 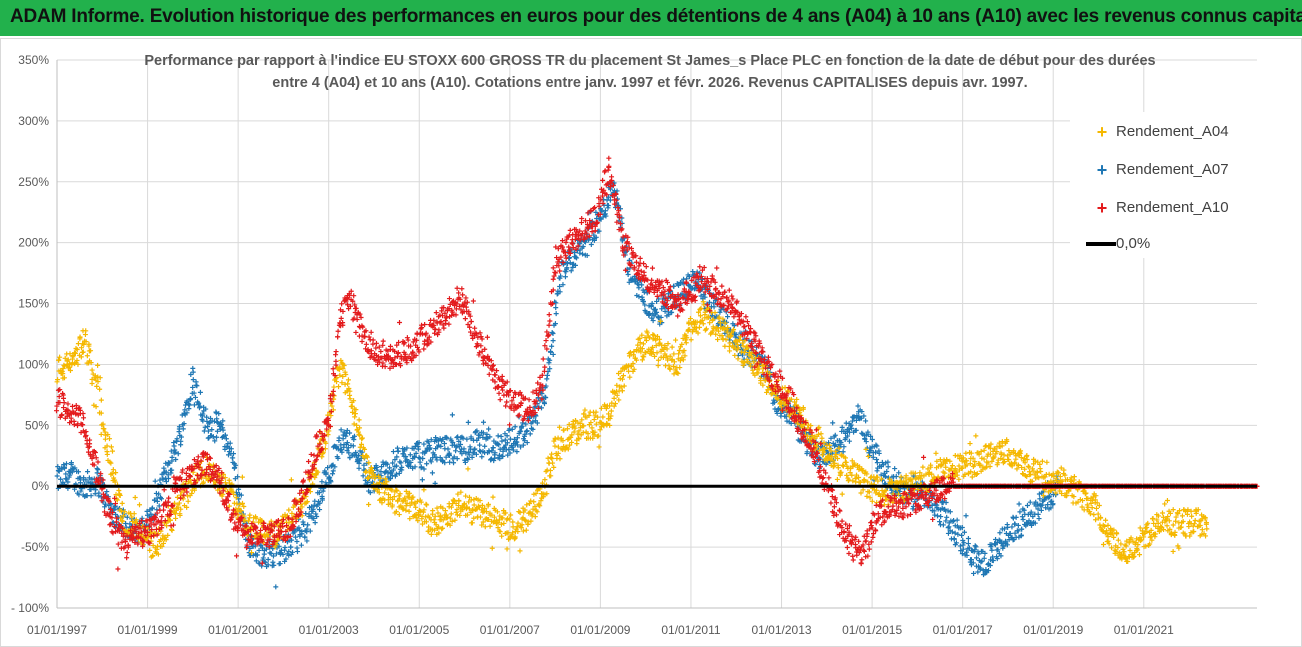 I want to click on y-tick-label: 250%, so click(x=33, y=182).